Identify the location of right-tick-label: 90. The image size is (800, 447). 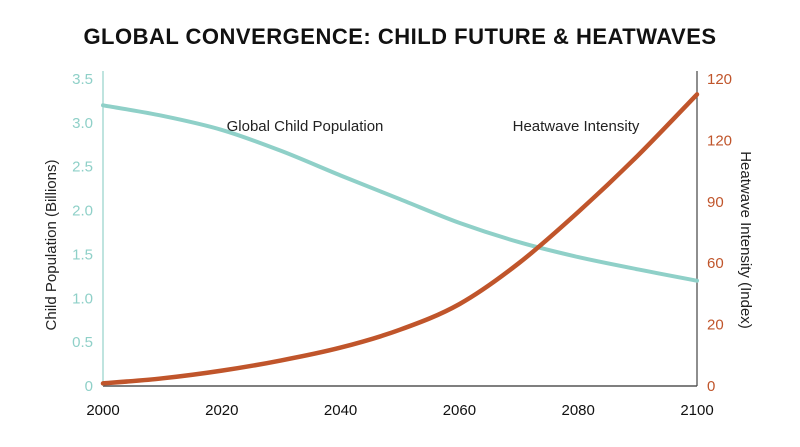
(715, 202).